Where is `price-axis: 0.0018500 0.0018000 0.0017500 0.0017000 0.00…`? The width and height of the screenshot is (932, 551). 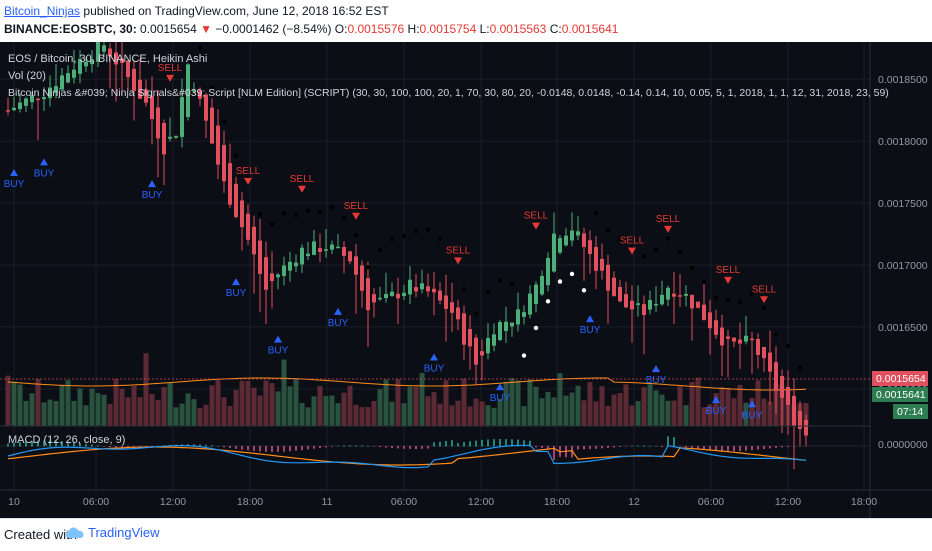
price-axis: 0.0018500 0.0018000 0.0017500 0.0017000 0.00… is located at coordinates (903, 235).